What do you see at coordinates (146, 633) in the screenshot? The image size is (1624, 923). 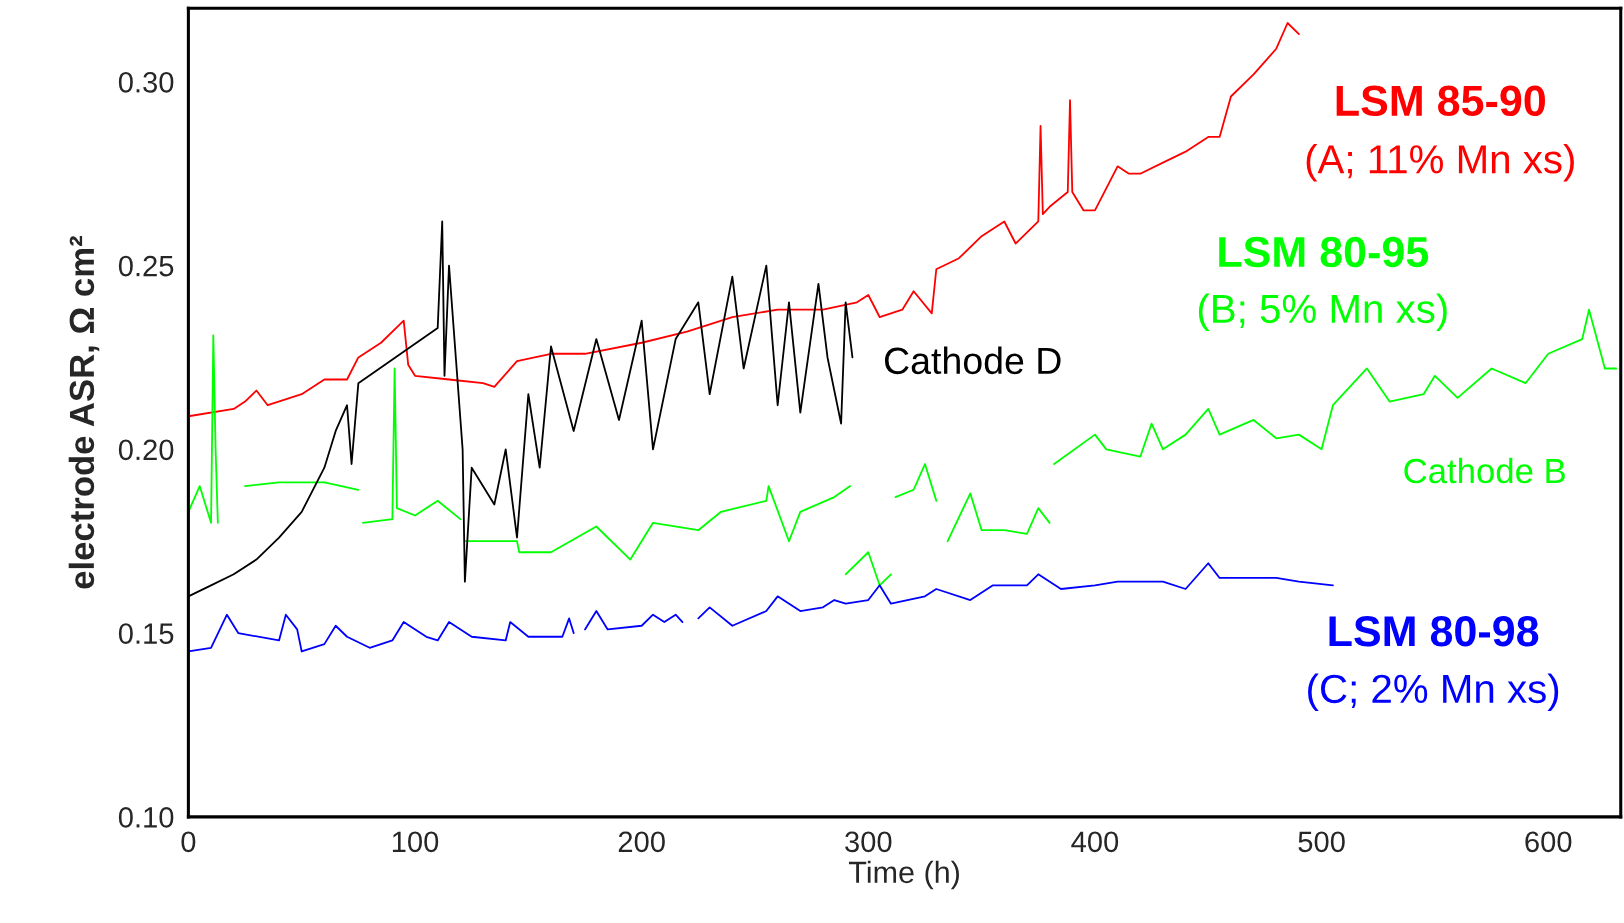 I see `y-tick-label: 0.15` at bounding box center [146, 633].